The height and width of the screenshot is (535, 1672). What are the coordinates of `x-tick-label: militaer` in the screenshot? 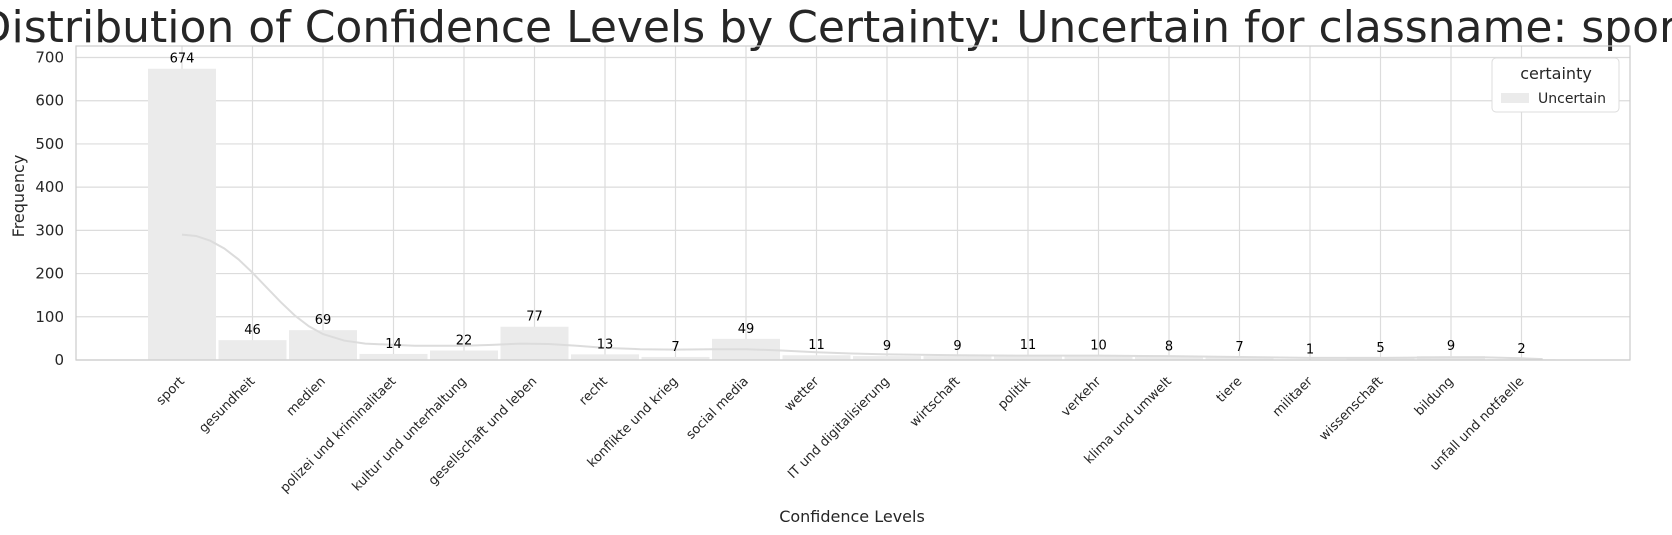 It's located at (1293, 397).